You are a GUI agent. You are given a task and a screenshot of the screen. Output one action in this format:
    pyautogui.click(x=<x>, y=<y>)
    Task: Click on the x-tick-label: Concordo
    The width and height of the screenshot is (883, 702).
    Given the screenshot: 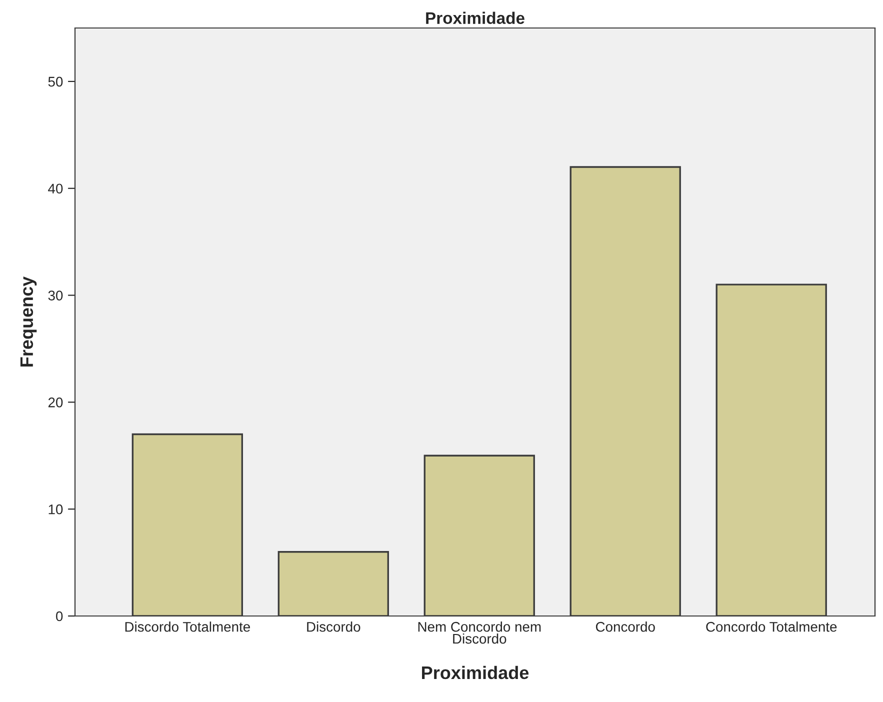 What is the action you would take?
    pyautogui.click(x=625, y=627)
    